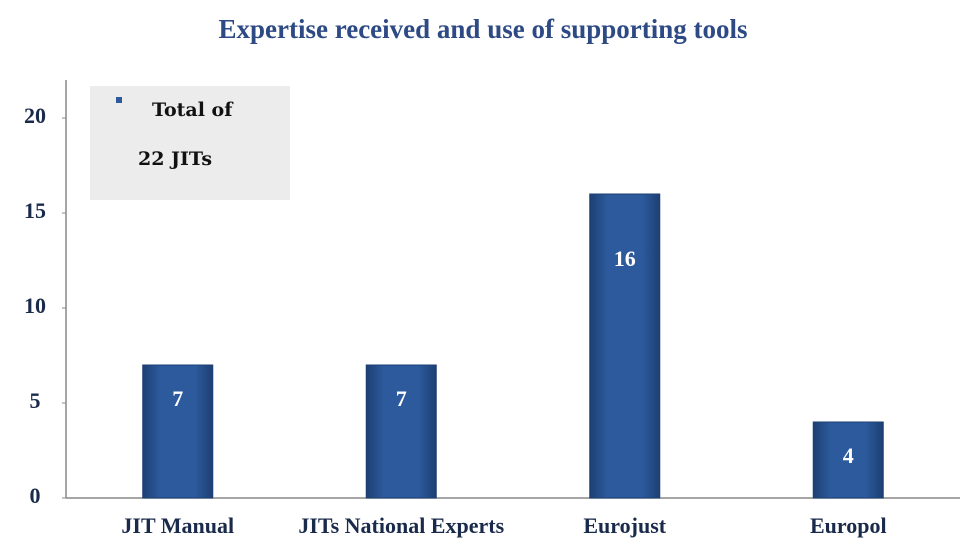 Image resolution: width=967 pixels, height=547 pixels. What do you see at coordinates (119, 100) in the screenshot?
I see `legend-marker` at bounding box center [119, 100].